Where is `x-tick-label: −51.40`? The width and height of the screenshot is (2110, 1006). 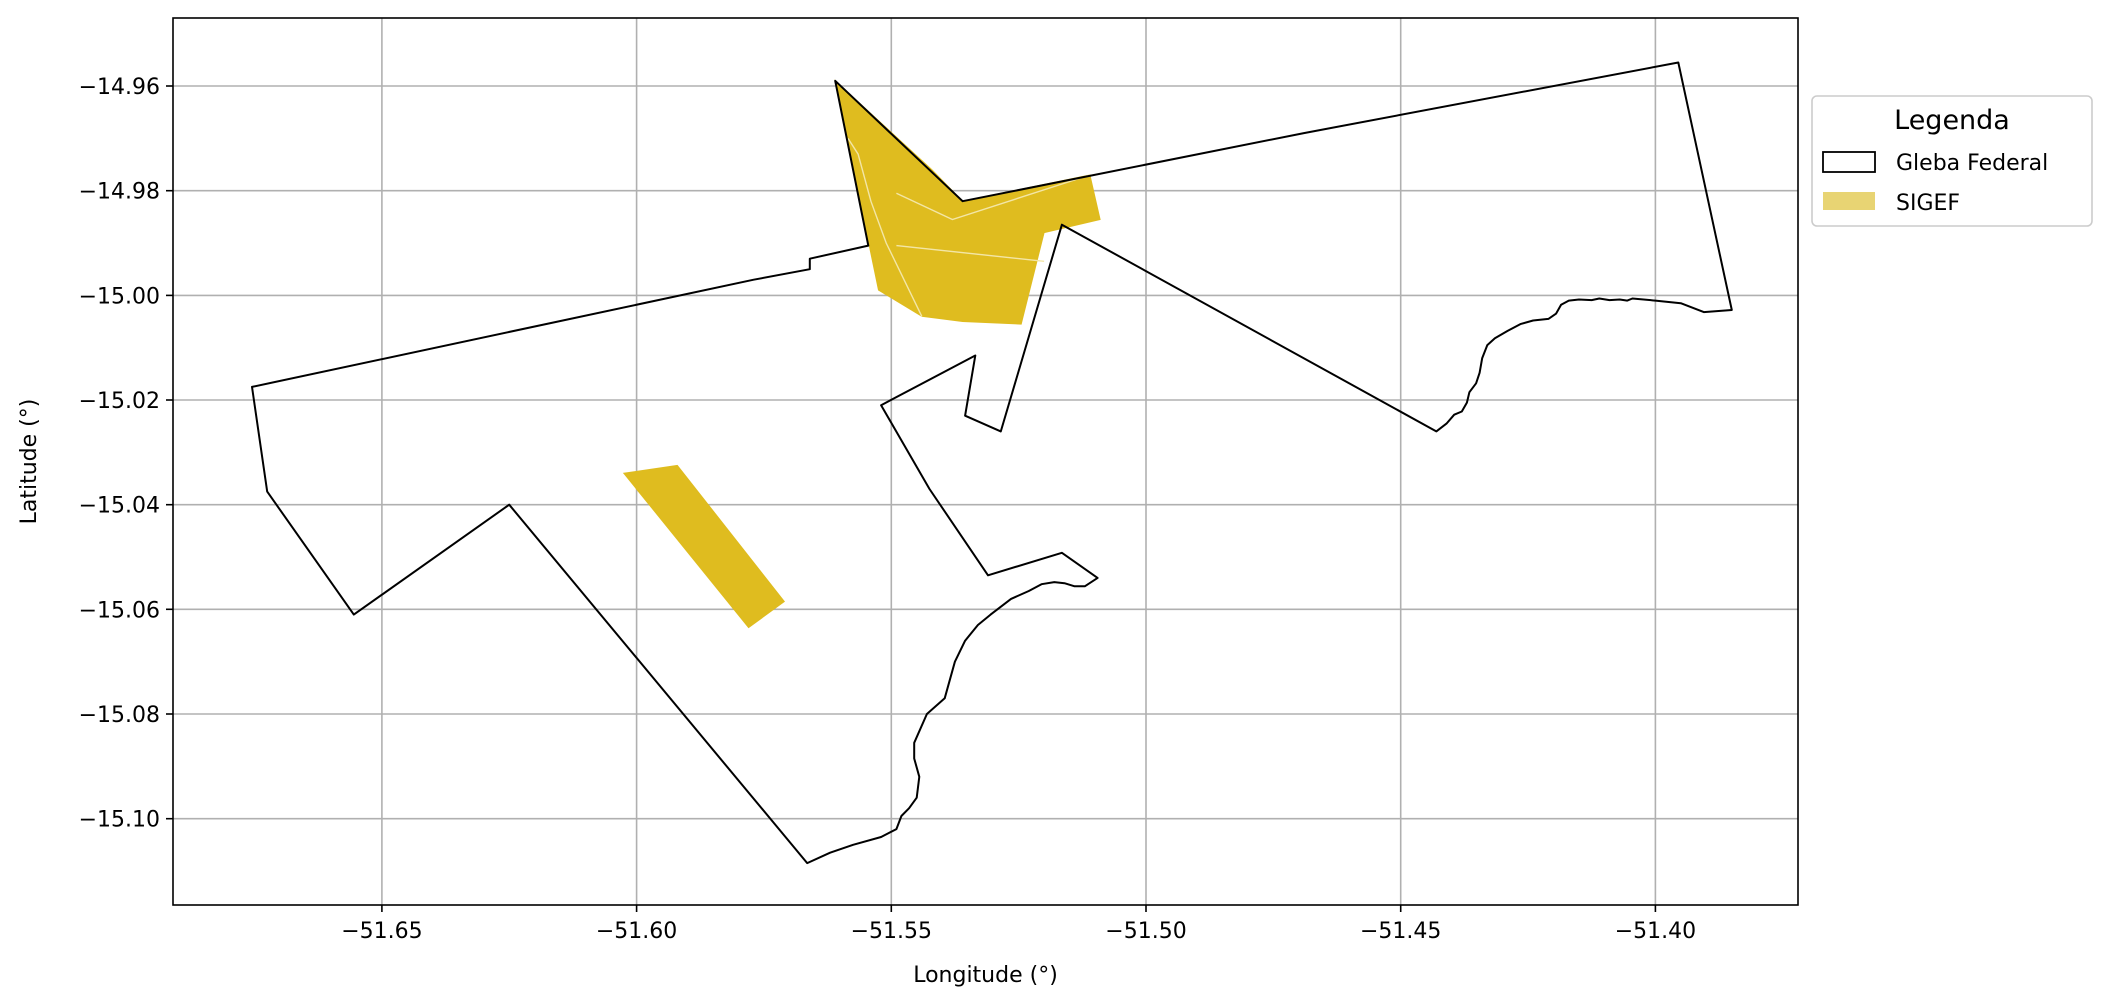
x-tick-label: −51.40 is located at coordinates (1655, 931).